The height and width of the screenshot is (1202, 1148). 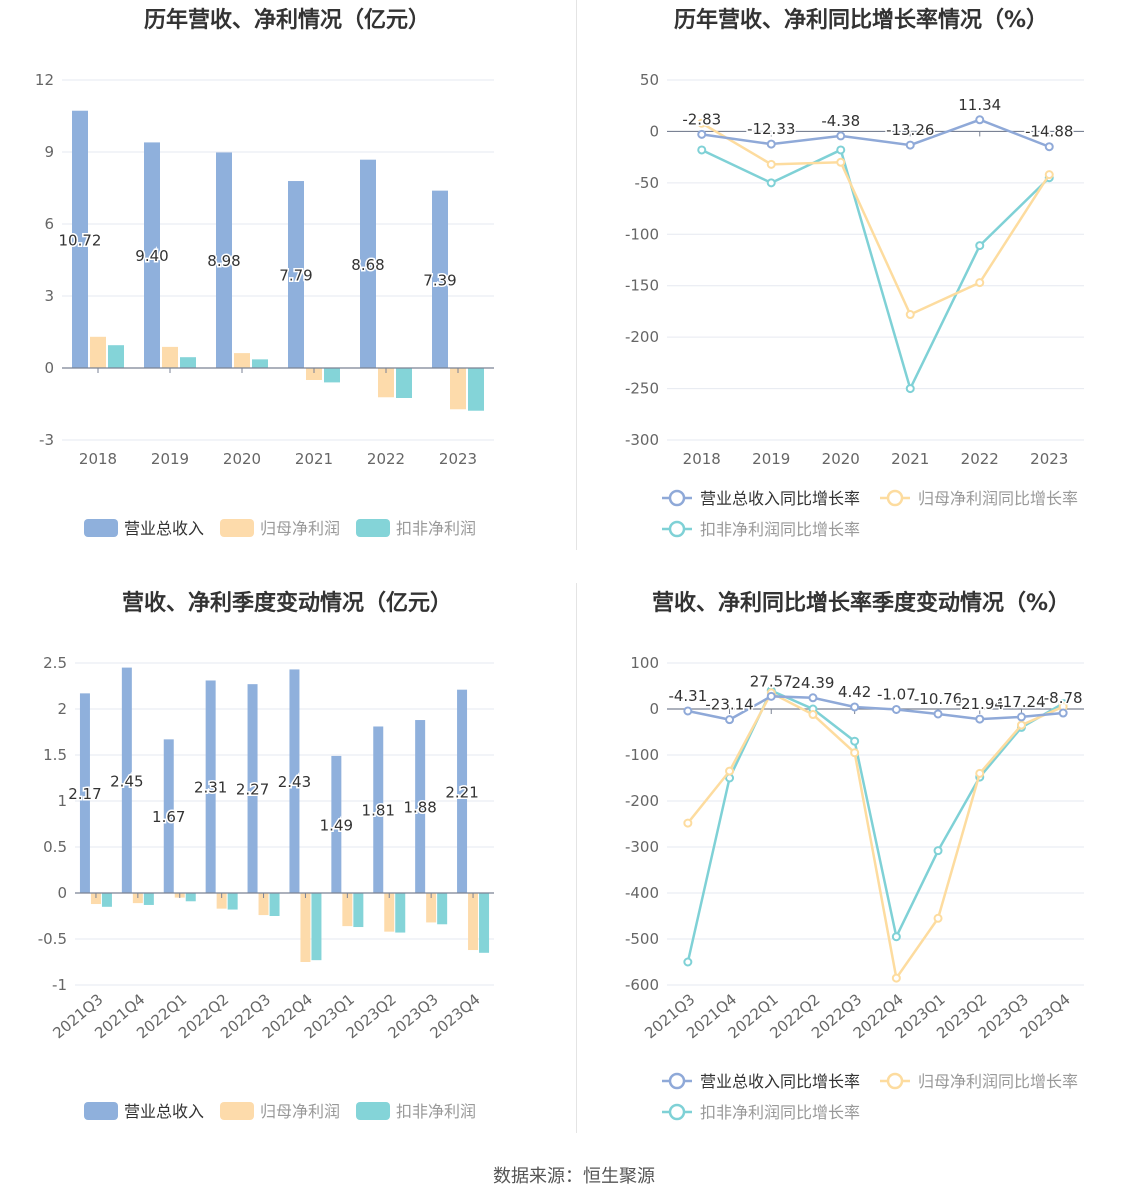 I want to click on bar-value-label: 7.79, so click(x=295, y=276).